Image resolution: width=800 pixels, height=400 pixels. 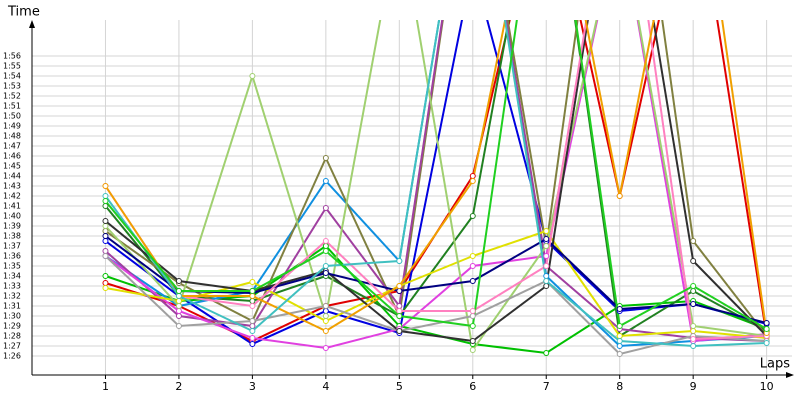 What do you see at coordinates (12, 286) in the screenshot?
I see `y-tick-label: 1:33` at bounding box center [12, 286].